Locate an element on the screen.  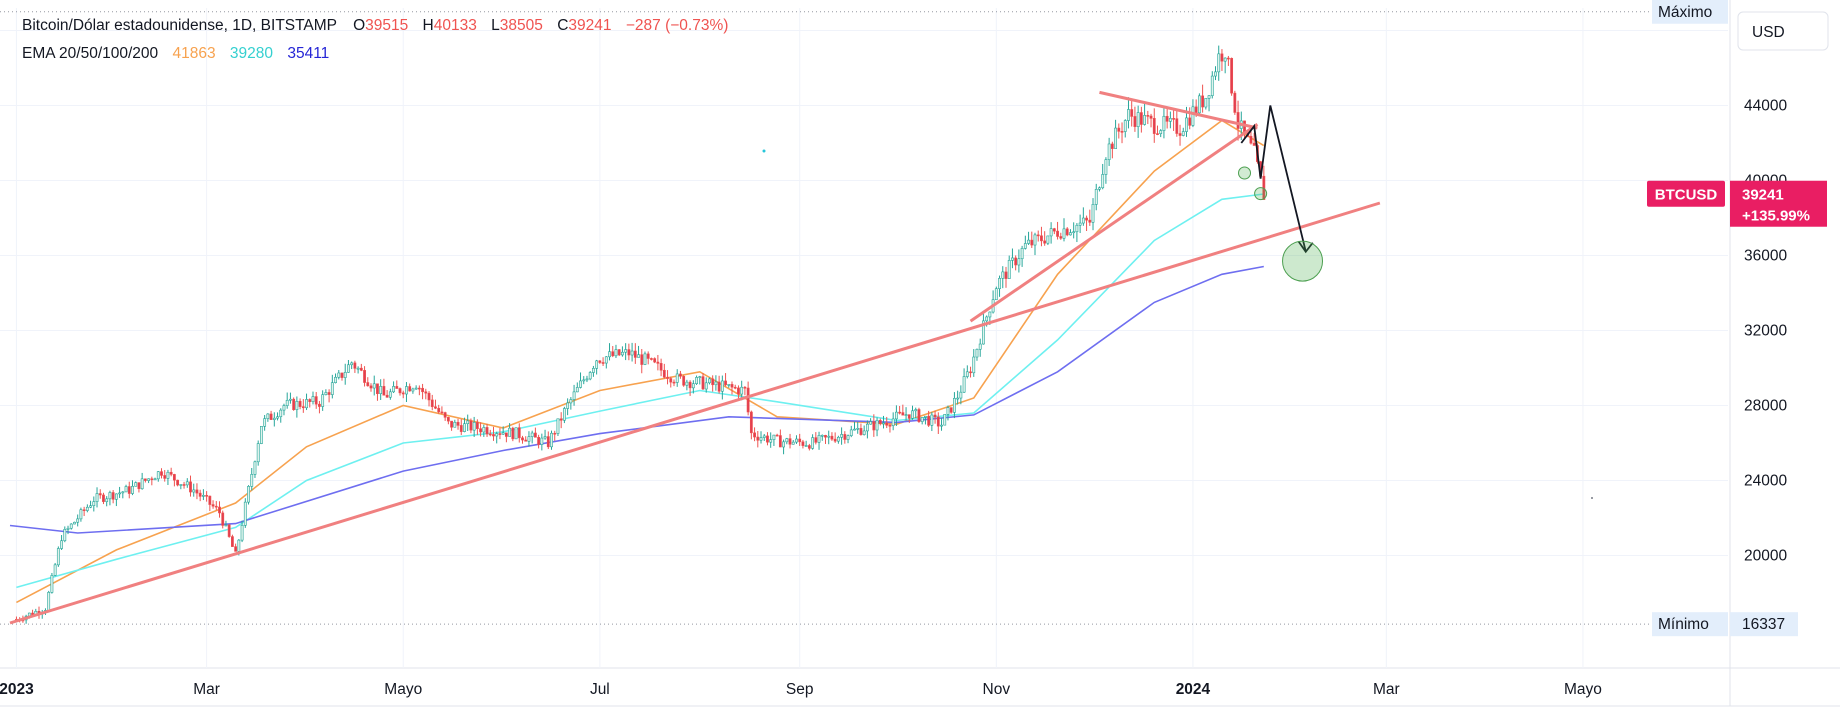
target-circle is located at coordinates (1303, 261).